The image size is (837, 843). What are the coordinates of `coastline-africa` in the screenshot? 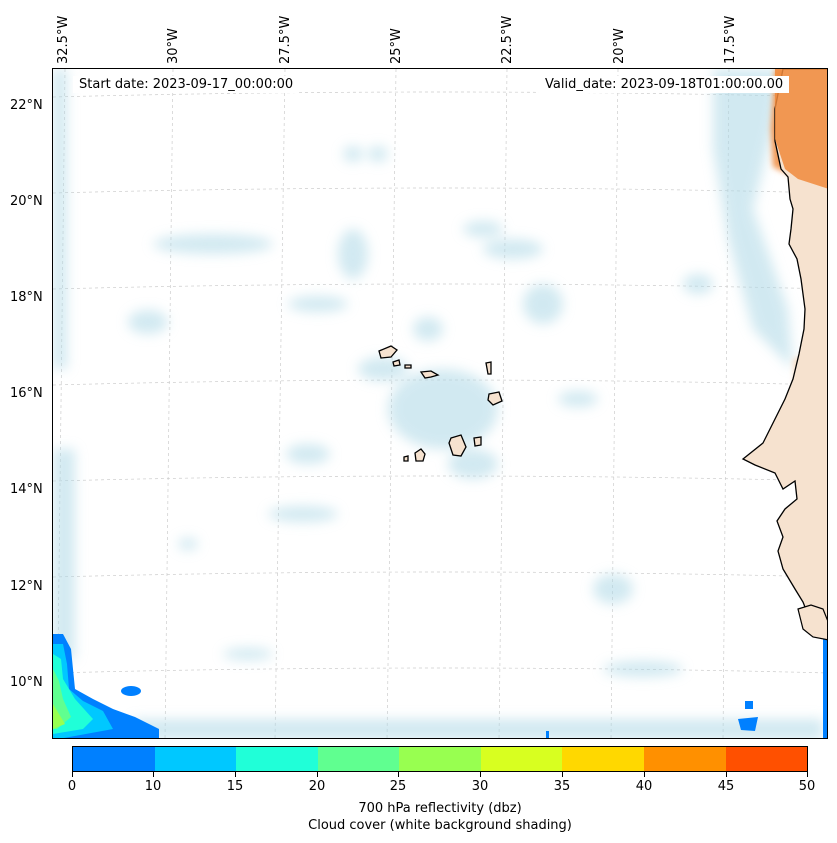 It's located at (784, 355).